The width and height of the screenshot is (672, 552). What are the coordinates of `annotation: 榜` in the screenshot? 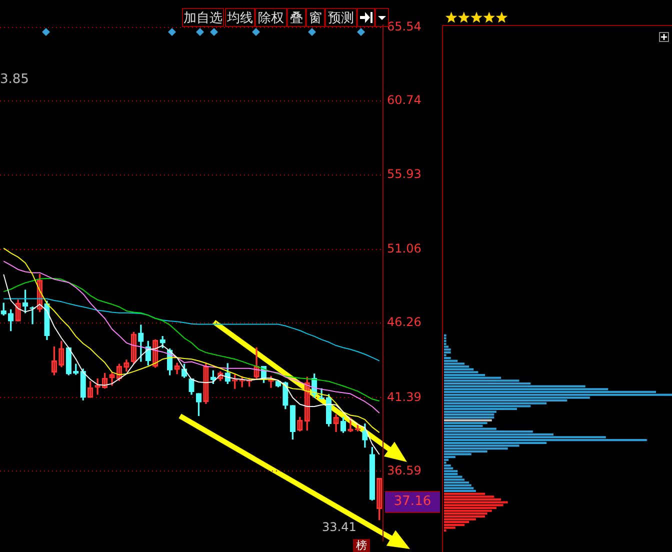 It's located at (361, 545).